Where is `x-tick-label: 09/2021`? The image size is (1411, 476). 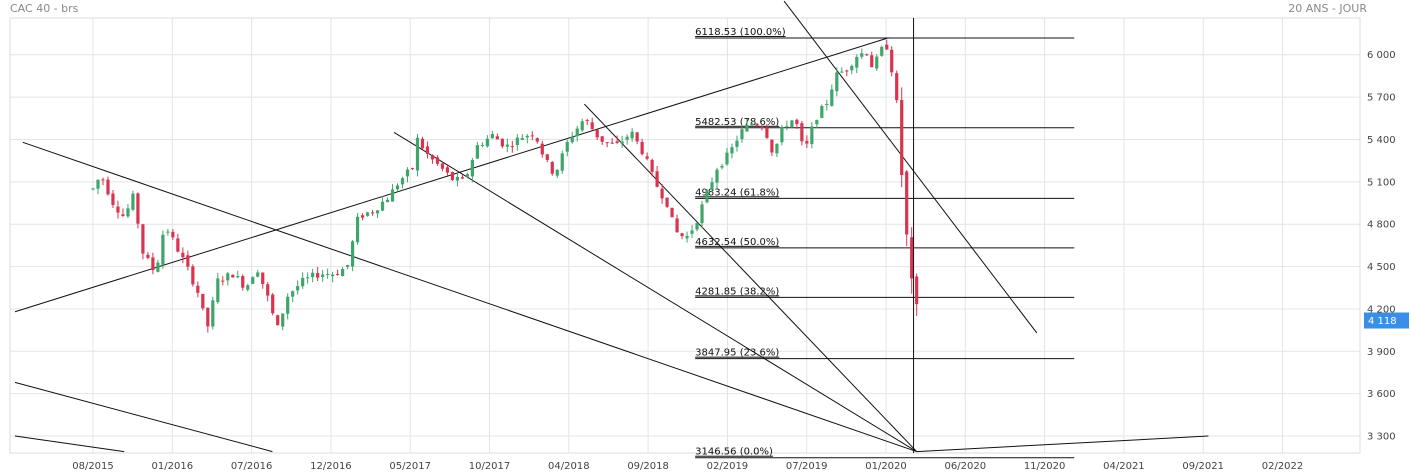
x-tick-label: 09/2021 is located at coordinates (1203, 466).